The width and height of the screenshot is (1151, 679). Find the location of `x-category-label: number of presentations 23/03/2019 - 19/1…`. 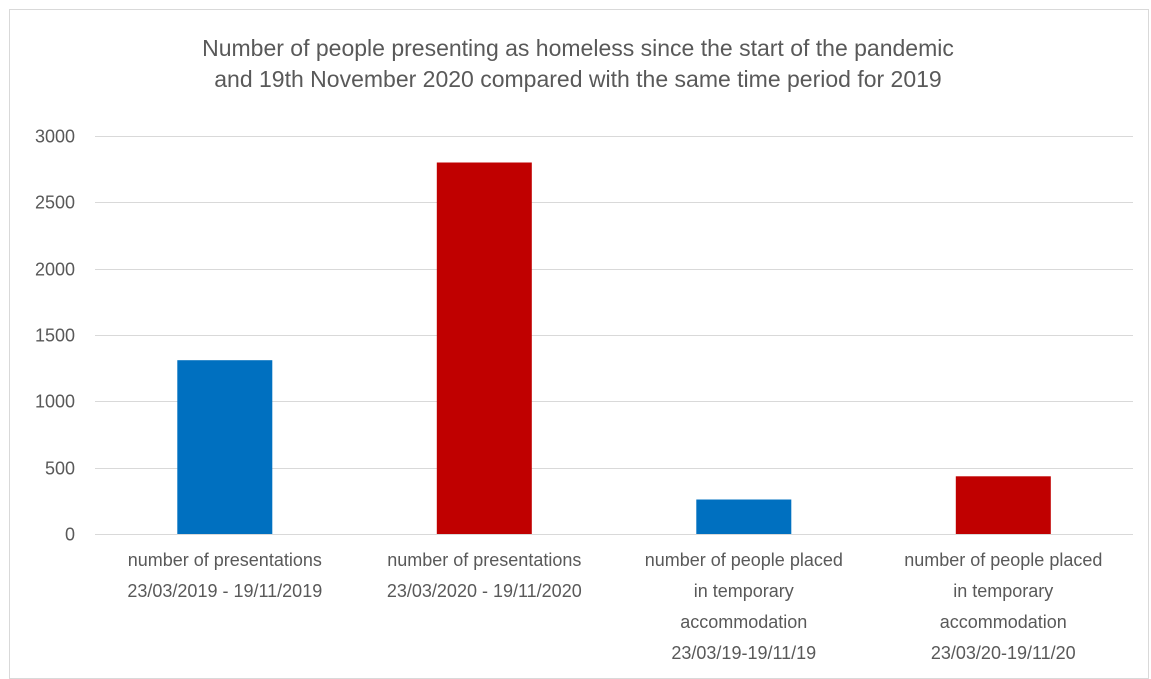

x-category-label: number of presentations 23/03/2019 - 19/1… is located at coordinates (224, 575).